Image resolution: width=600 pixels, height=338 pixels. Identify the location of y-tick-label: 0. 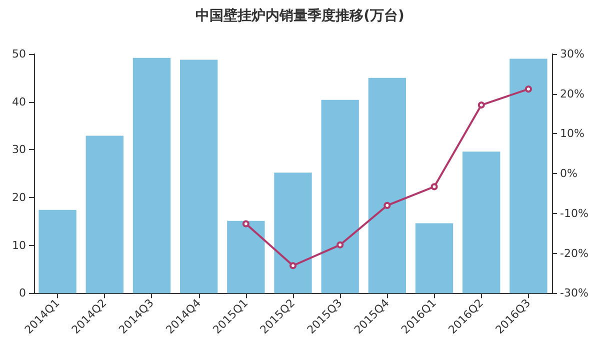
(22, 293).